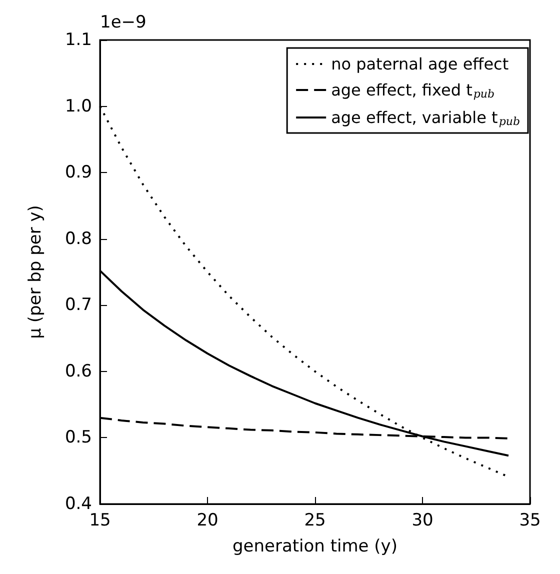 The width and height of the screenshot is (560, 574). I want to click on x-tick-label: 25, so click(315, 520).